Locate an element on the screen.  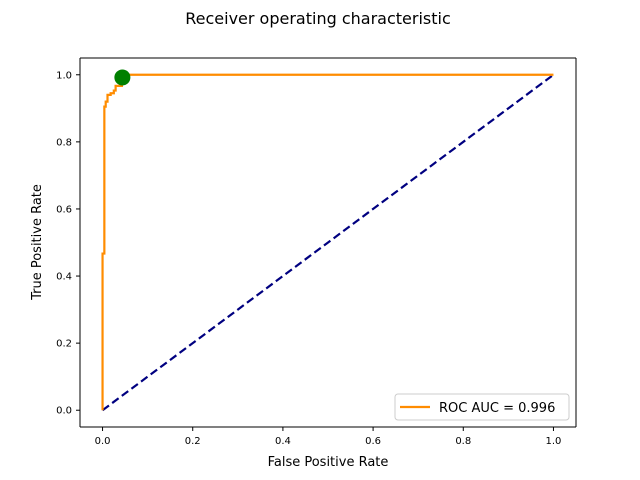
x-tick-label: 0.8 is located at coordinates (463, 441).